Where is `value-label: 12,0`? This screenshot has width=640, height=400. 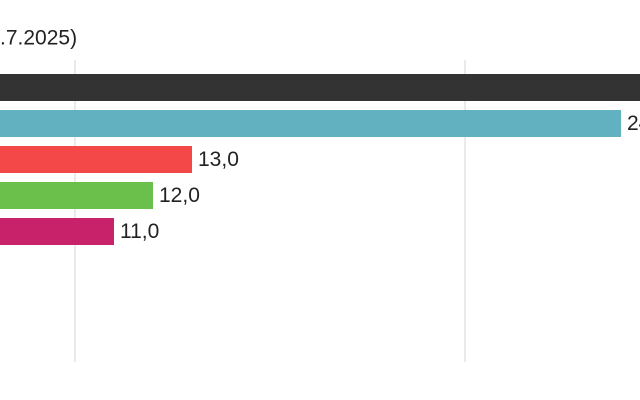
value-label: 12,0 is located at coordinates (179, 195).